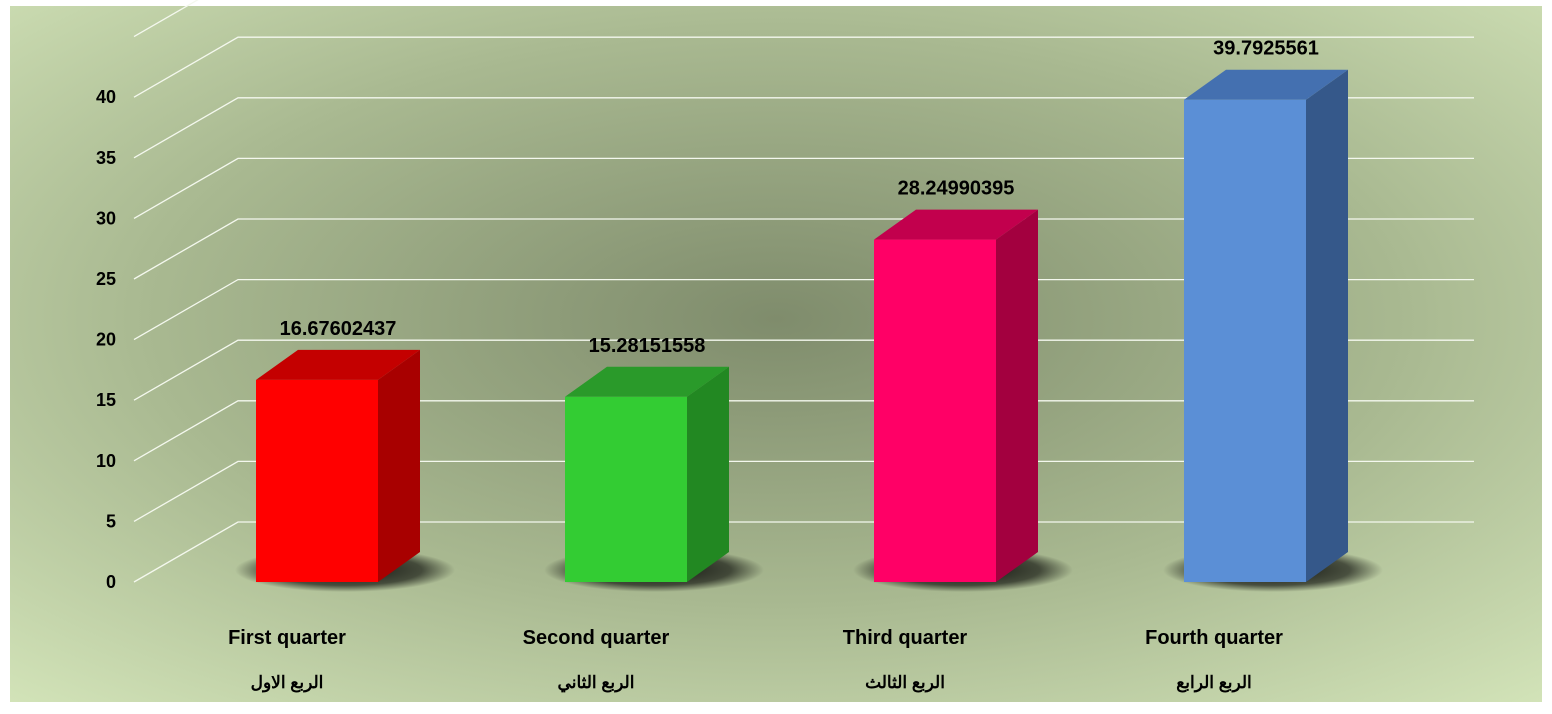 Image resolution: width=1552 pixels, height=714 pixels. Describe the element at coordinates (106, 461) in the screenshot. I see `y-tick-label: 10` at that location.